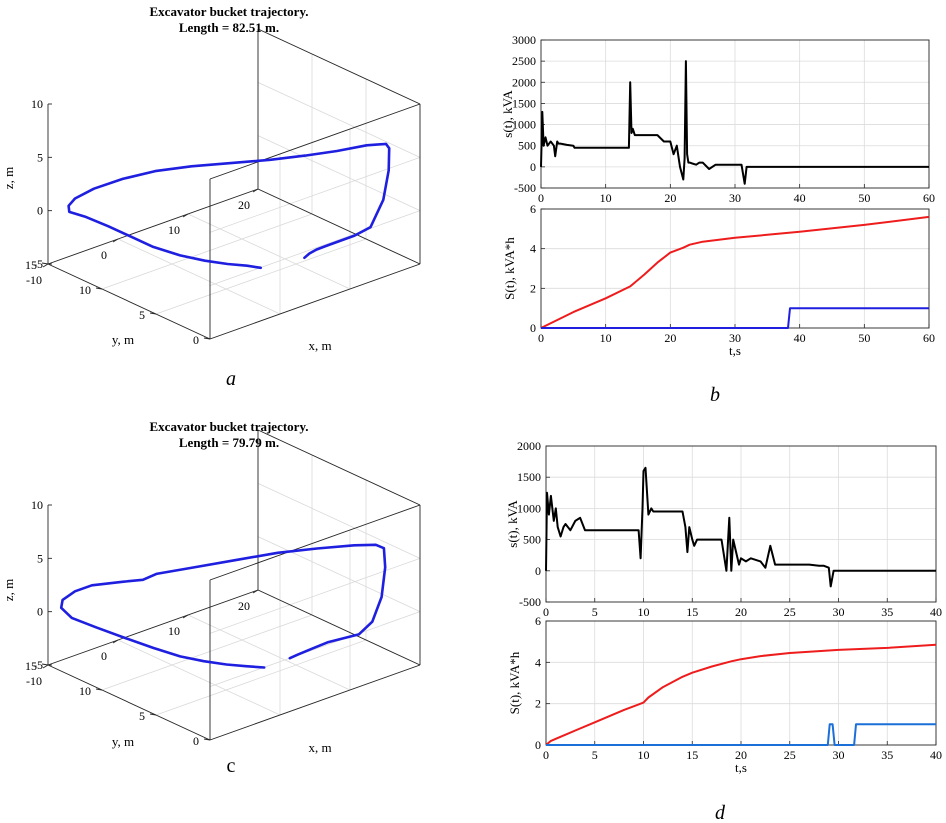 The height and width of the screenshot is (823, 946). Describe the element at coordinates (524, 61) in the screenshot. I see `y-tick-label: 2500` at that location.